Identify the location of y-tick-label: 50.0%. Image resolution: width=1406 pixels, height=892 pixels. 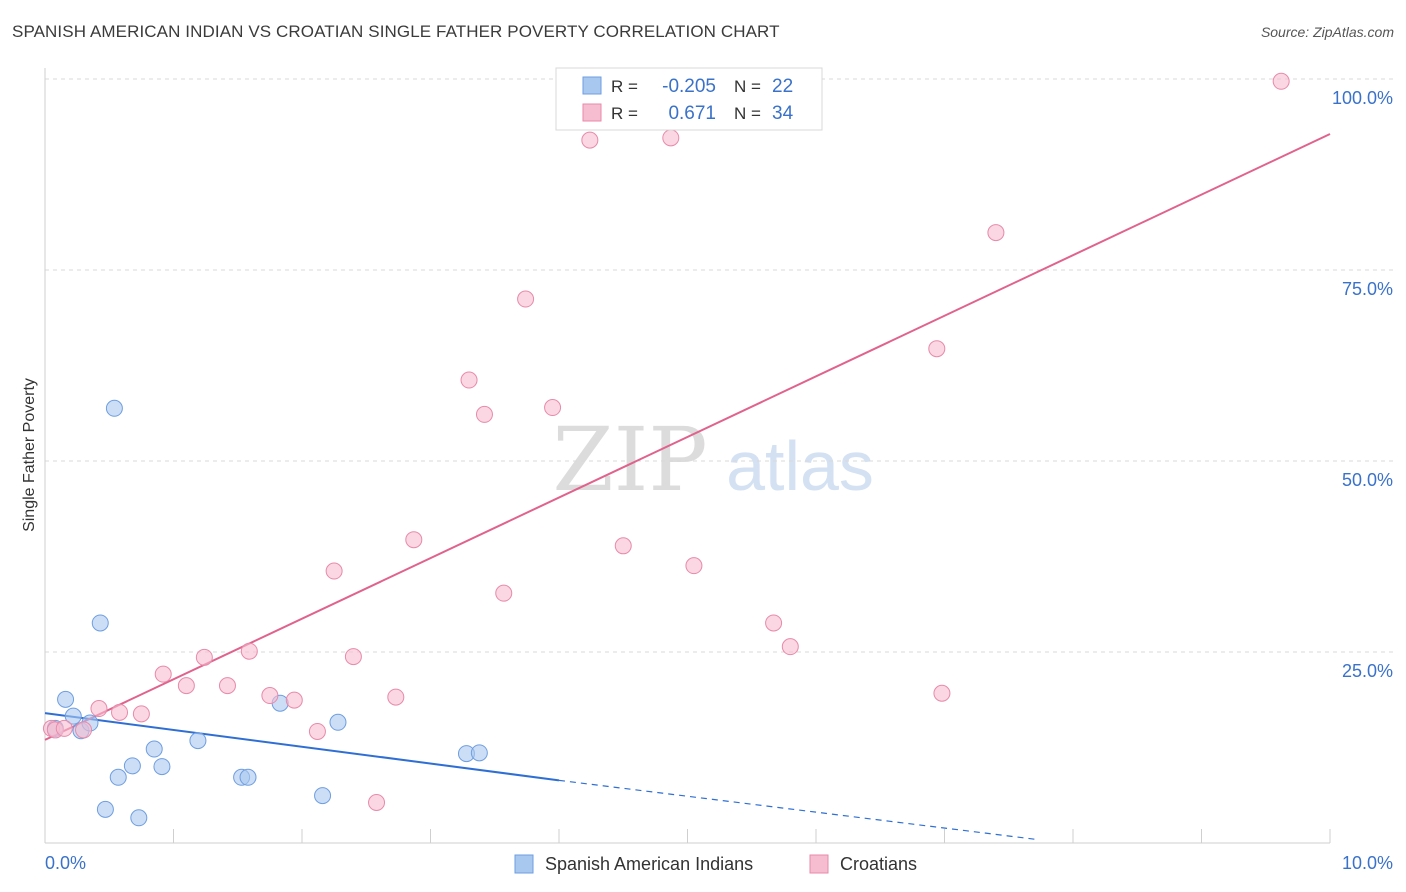
(1367, 480).